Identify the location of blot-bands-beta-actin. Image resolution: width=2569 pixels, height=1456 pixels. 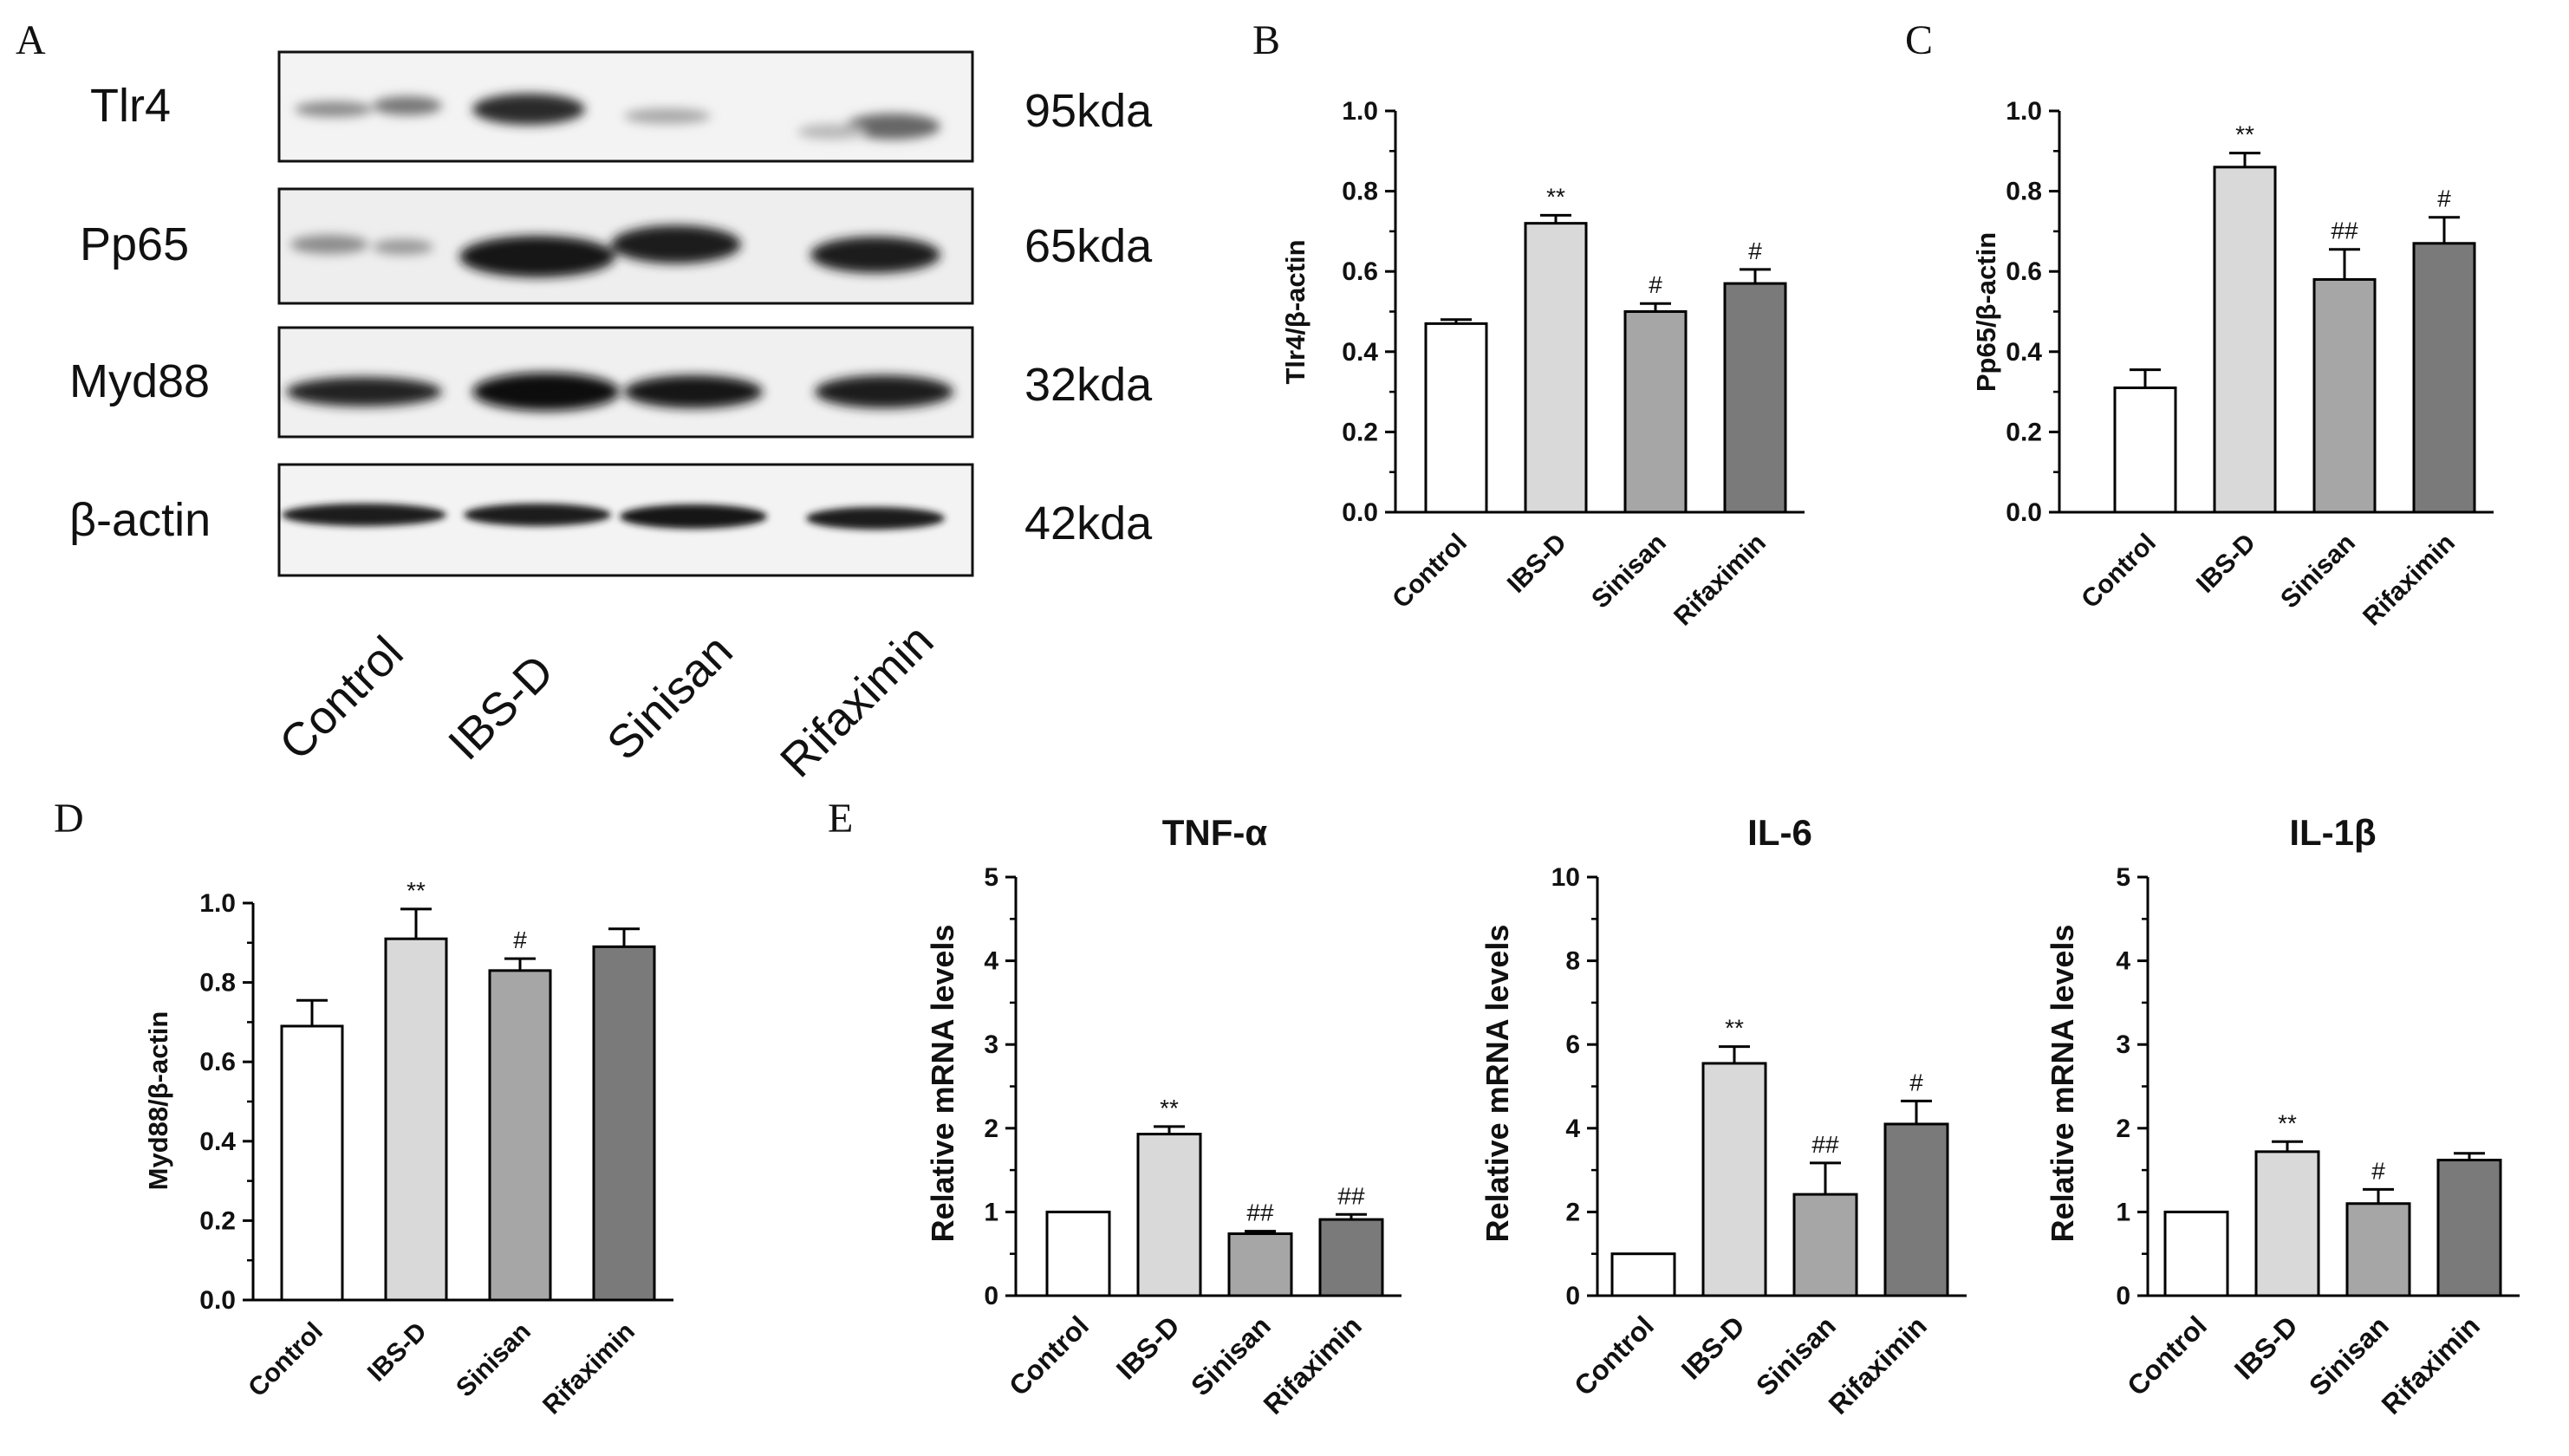
(614, 517).